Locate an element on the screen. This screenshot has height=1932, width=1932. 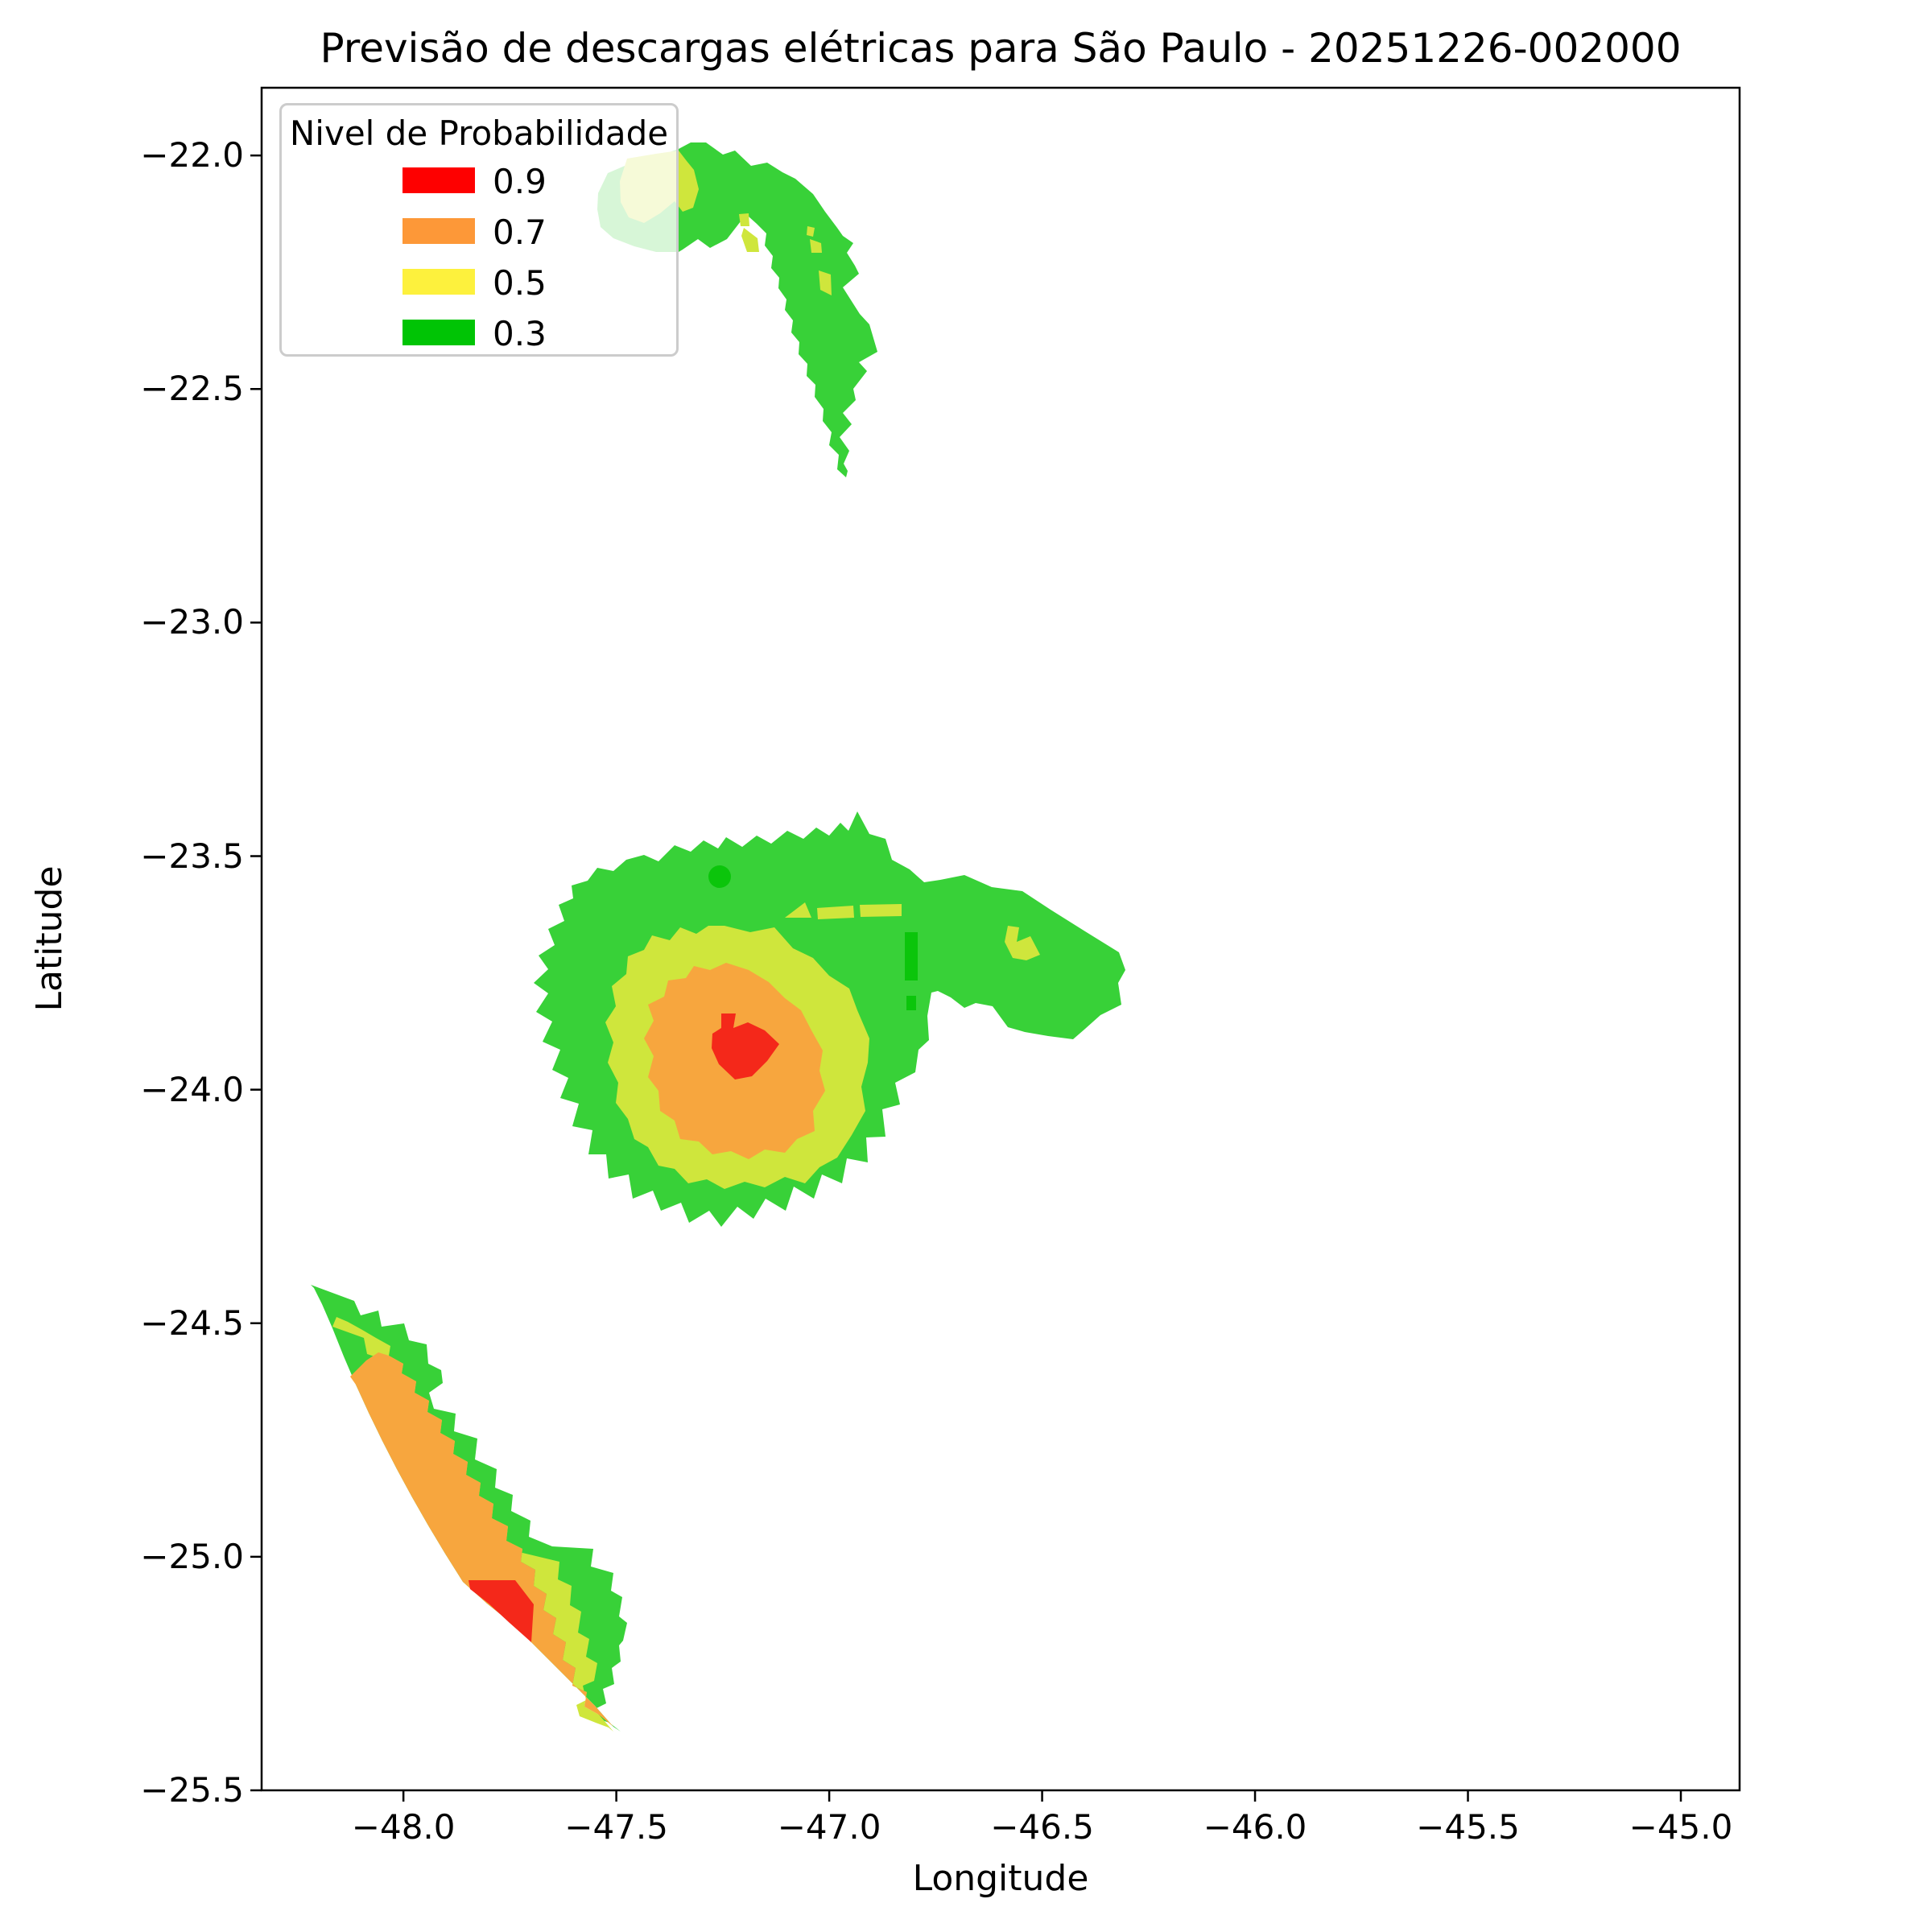
x-tick-label: −46.0 is located at coordinates (1255, 1827).